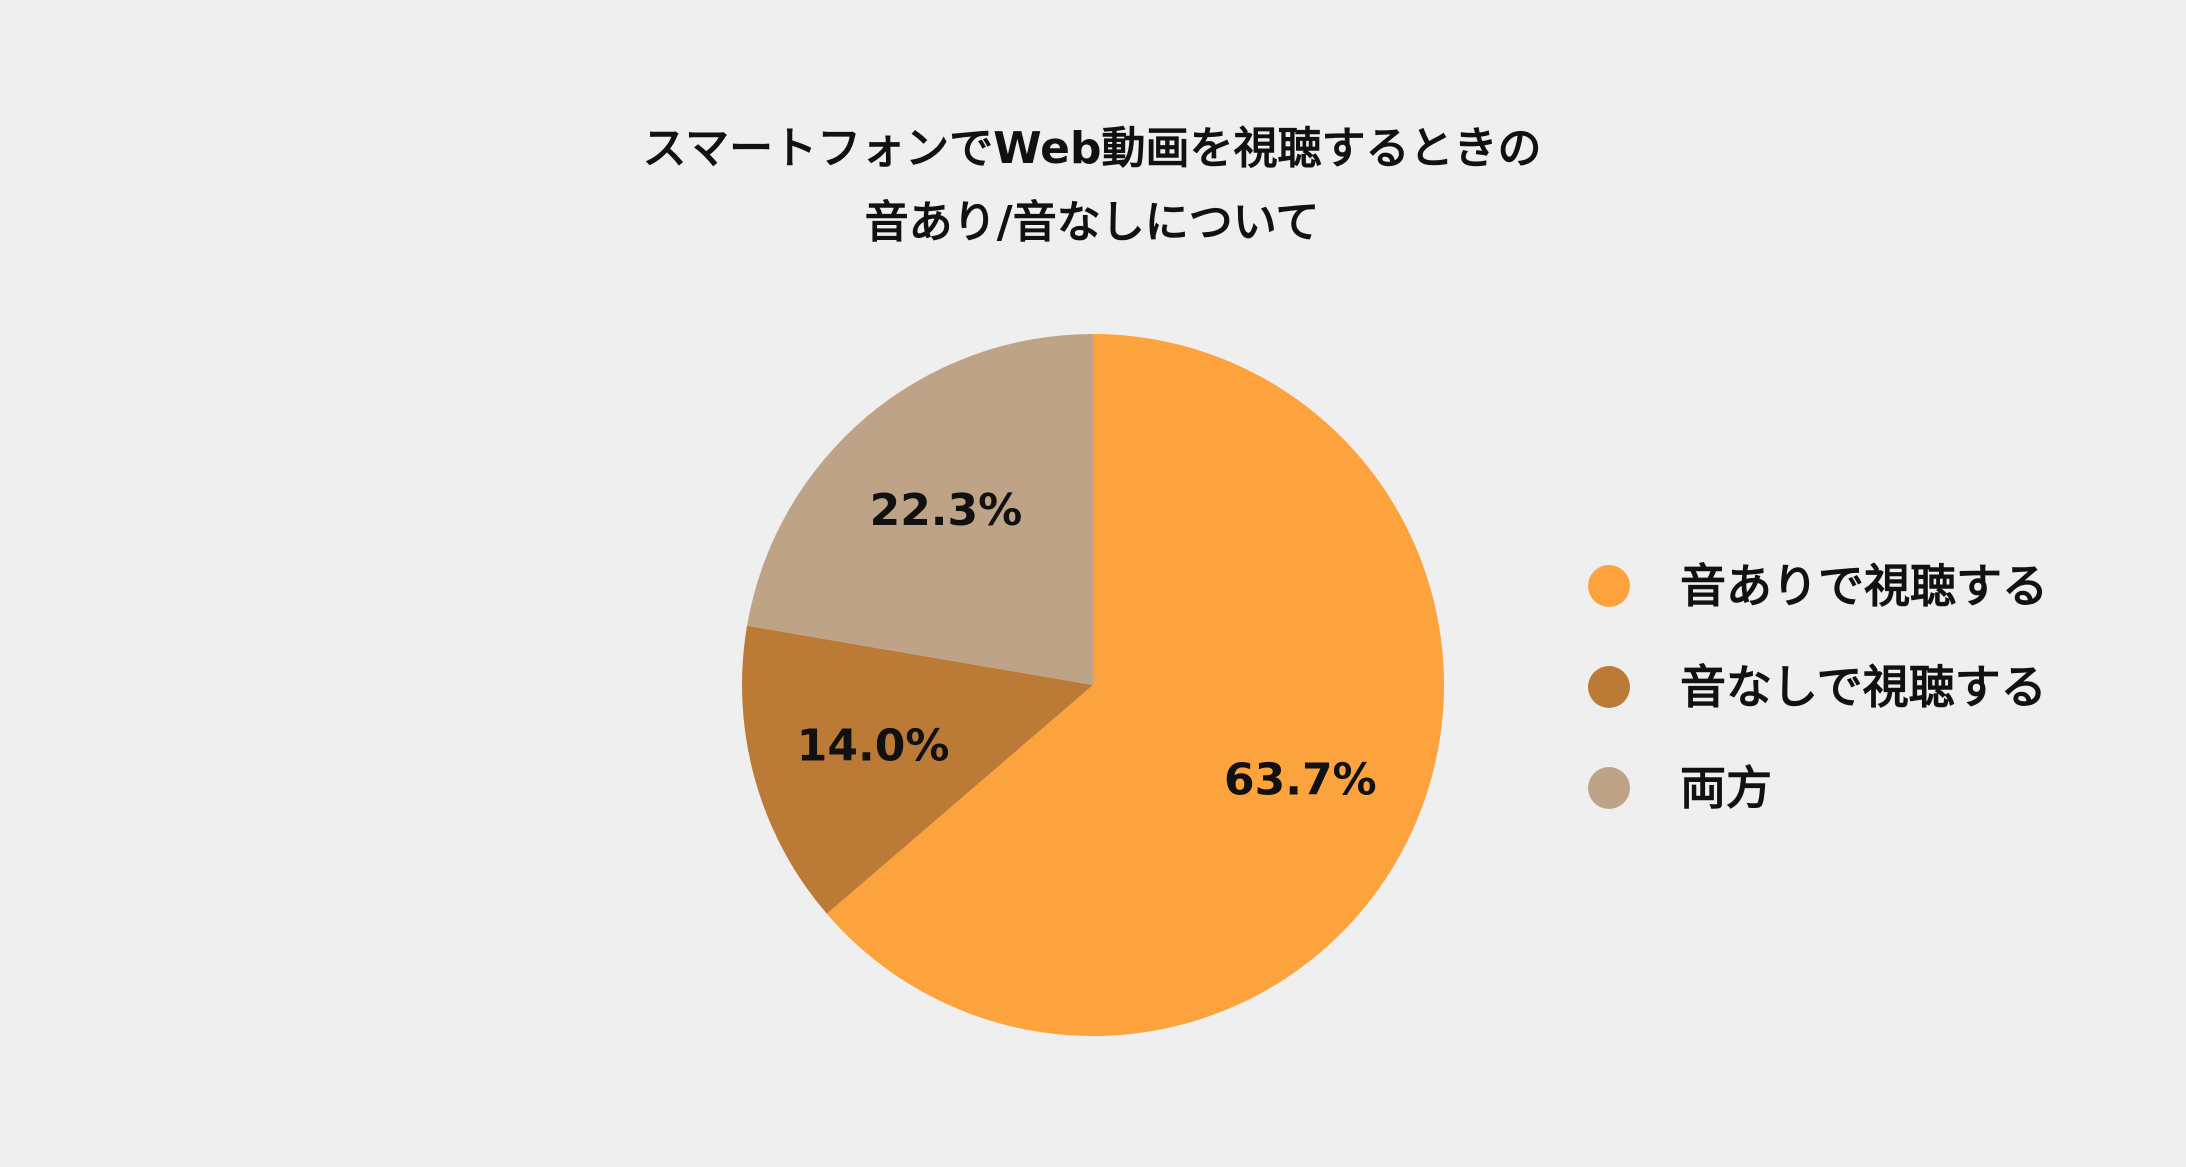 Image resolution: width=2186 pixels, height=1167 pixels. I want to click on slice-label-sound-off: 14.0%, so click(873, 745).